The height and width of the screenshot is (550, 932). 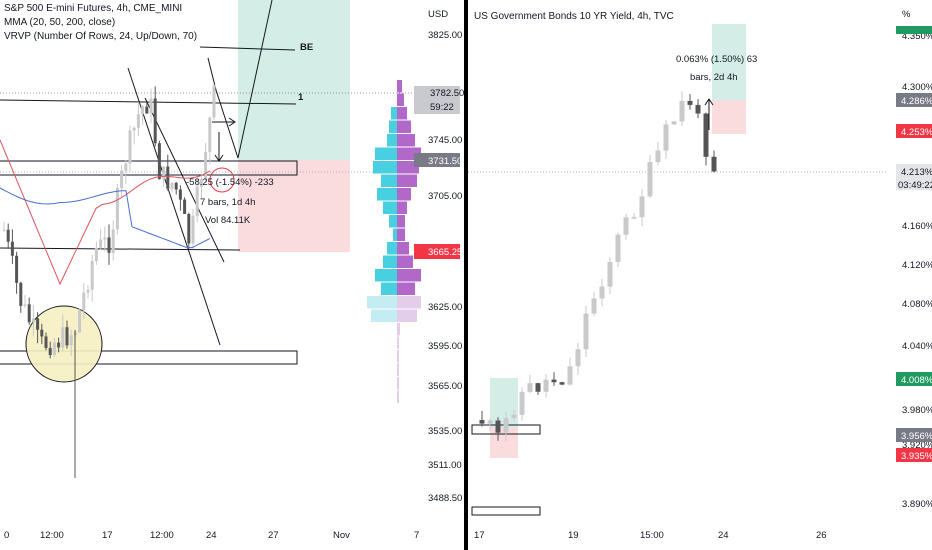 I want to click on right-y-tick-label: 4.120%, so click(x=917, y=265).